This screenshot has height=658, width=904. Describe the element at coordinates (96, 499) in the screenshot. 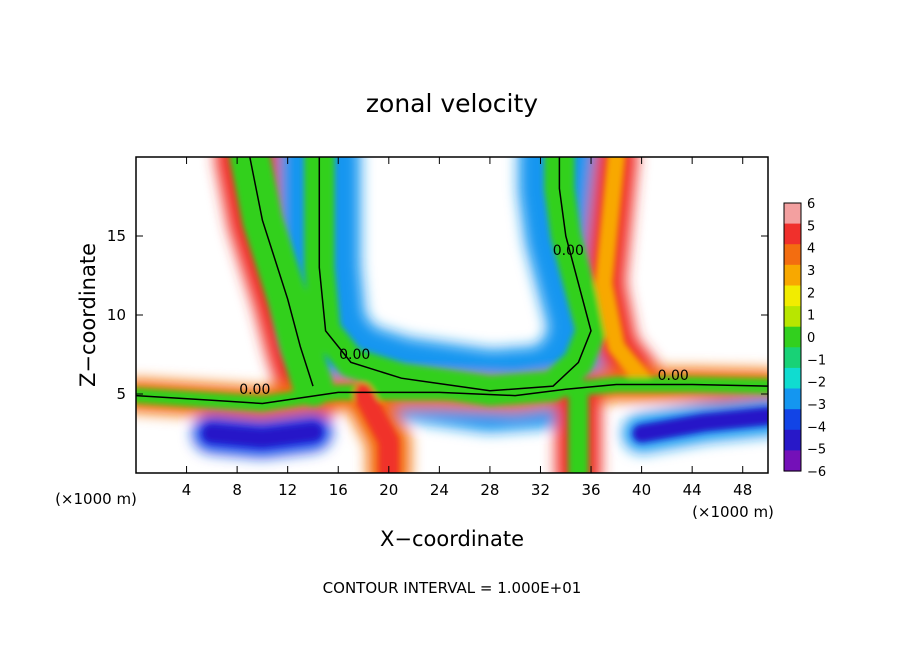

I see `y-axis-unit: (×1000 m)` at that location.